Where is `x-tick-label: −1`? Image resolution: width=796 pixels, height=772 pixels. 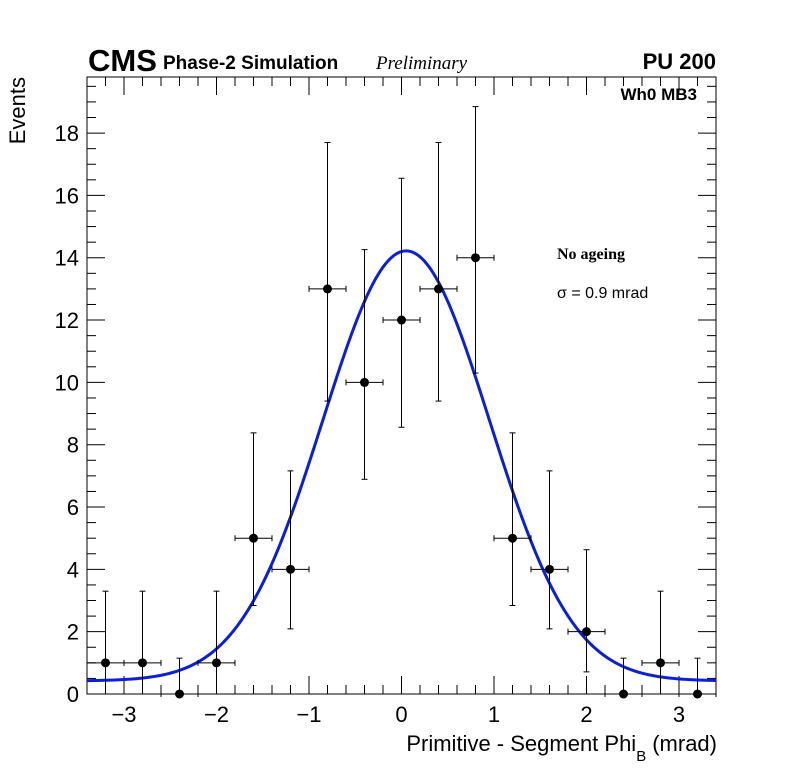
x-tick-label: −1 is located at coordinates (308, 714).